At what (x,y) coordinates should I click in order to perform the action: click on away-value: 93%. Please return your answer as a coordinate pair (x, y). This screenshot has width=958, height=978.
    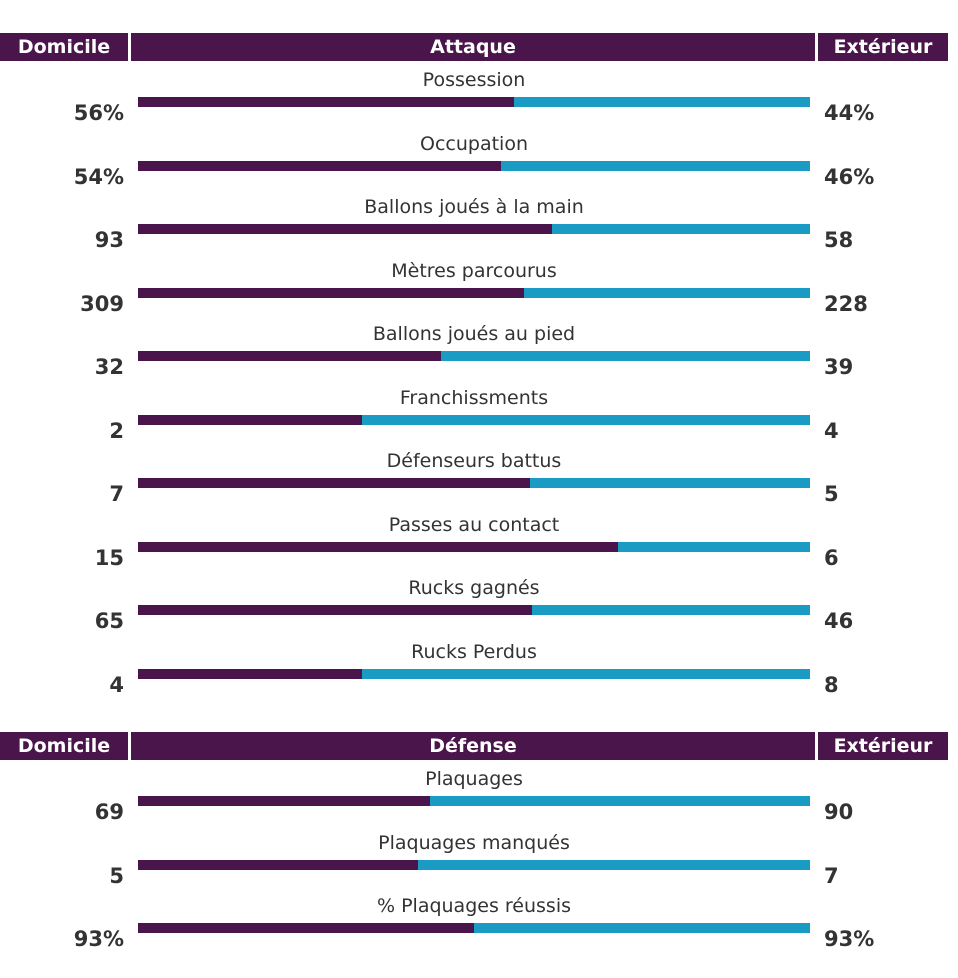
    Looking at the image, I should click on (849, 939).